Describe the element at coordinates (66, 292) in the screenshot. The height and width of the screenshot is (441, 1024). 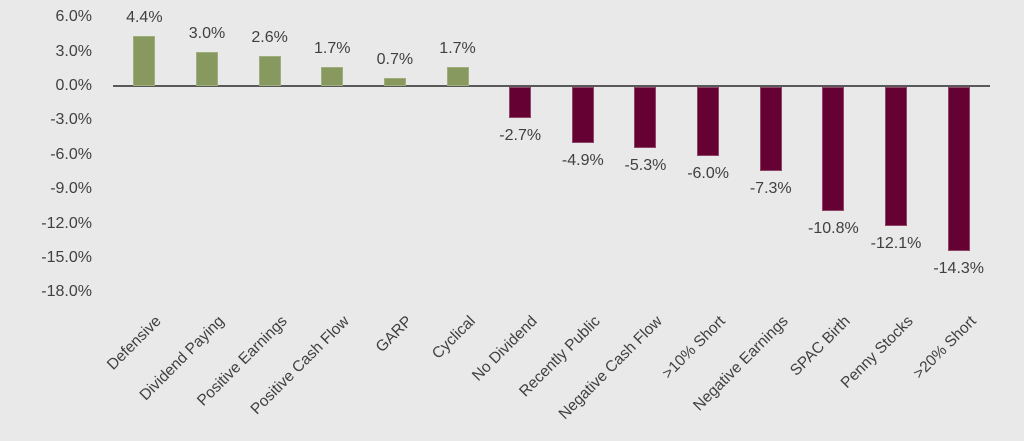
I see `y-axis-tick-label-18-0: -18.0%` at that location.